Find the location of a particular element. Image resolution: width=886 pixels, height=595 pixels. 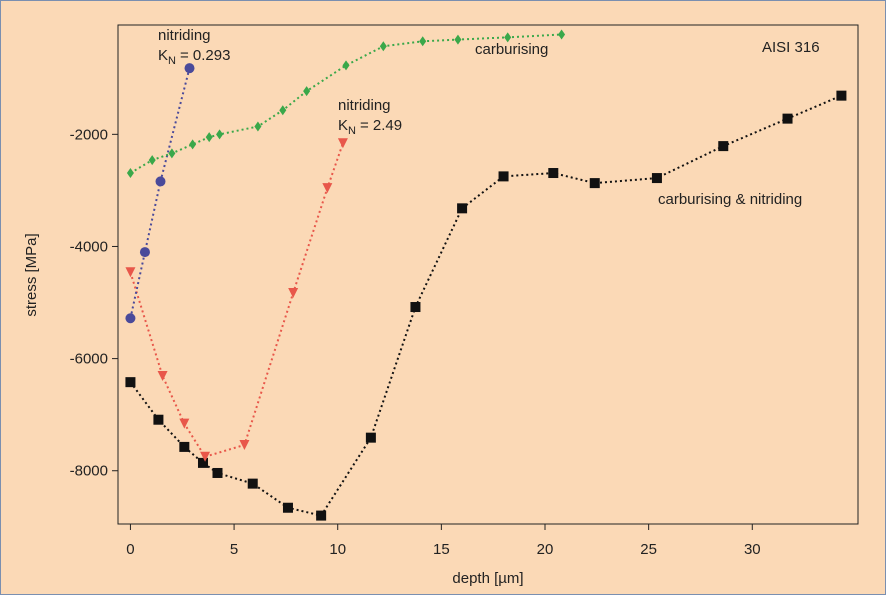

y-tick-label: -2000 is located at coordinates (89, 134).